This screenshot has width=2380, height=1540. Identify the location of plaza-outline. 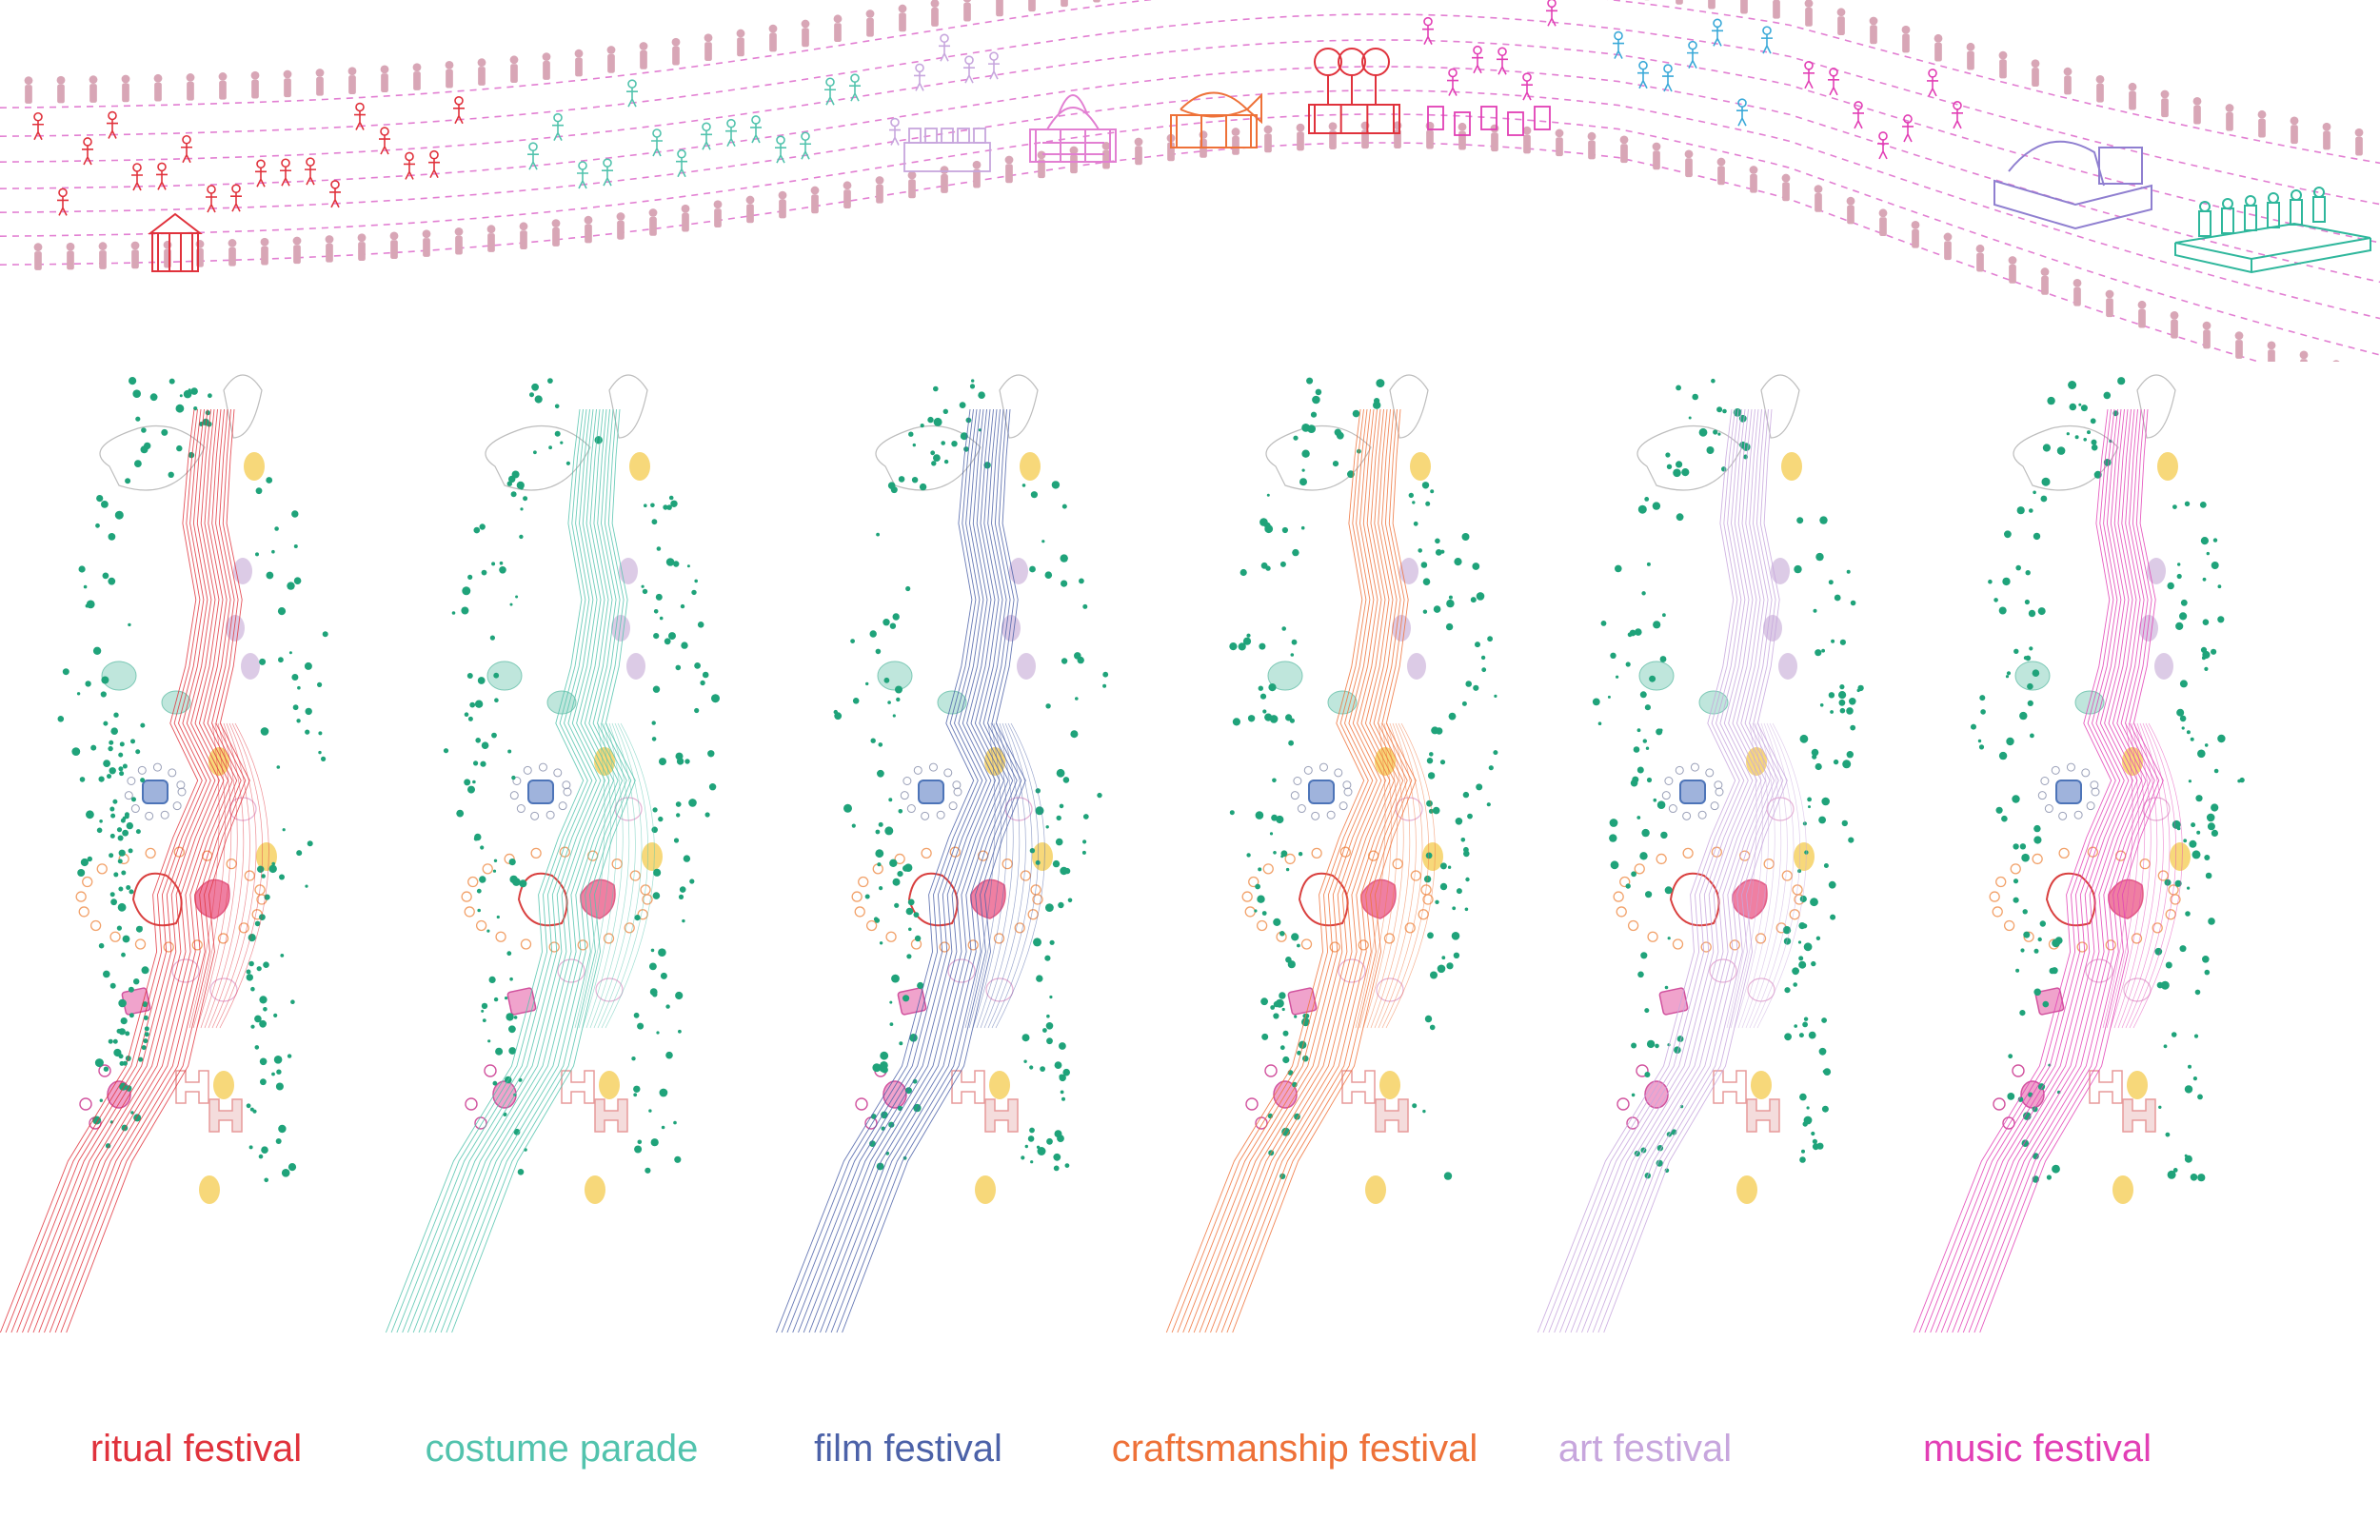
(152, 457).